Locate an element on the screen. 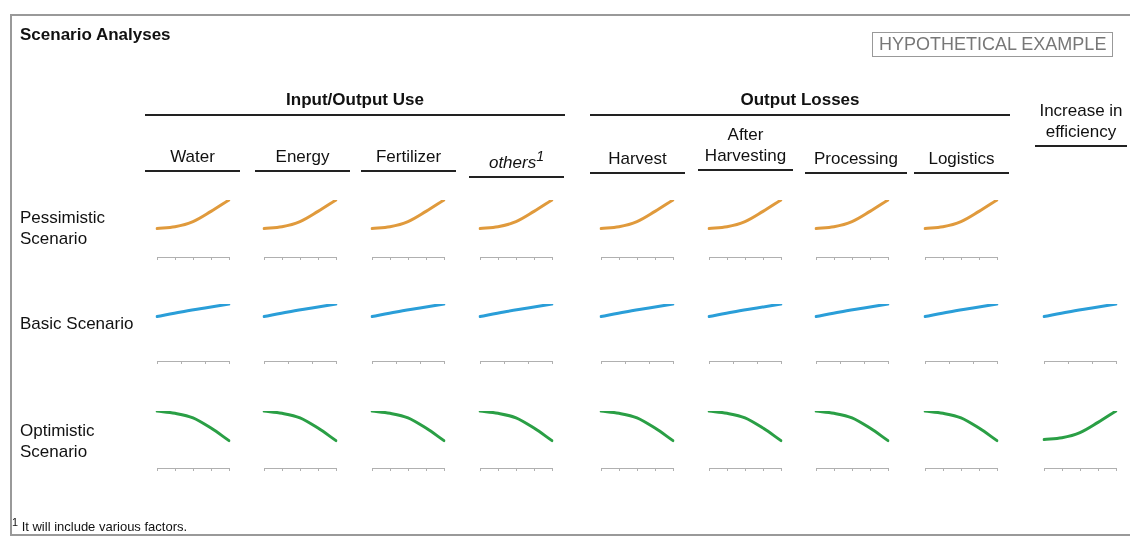 The image size is (1130, 539). text: others$^{1}$ is located at coordinates (516, 162).